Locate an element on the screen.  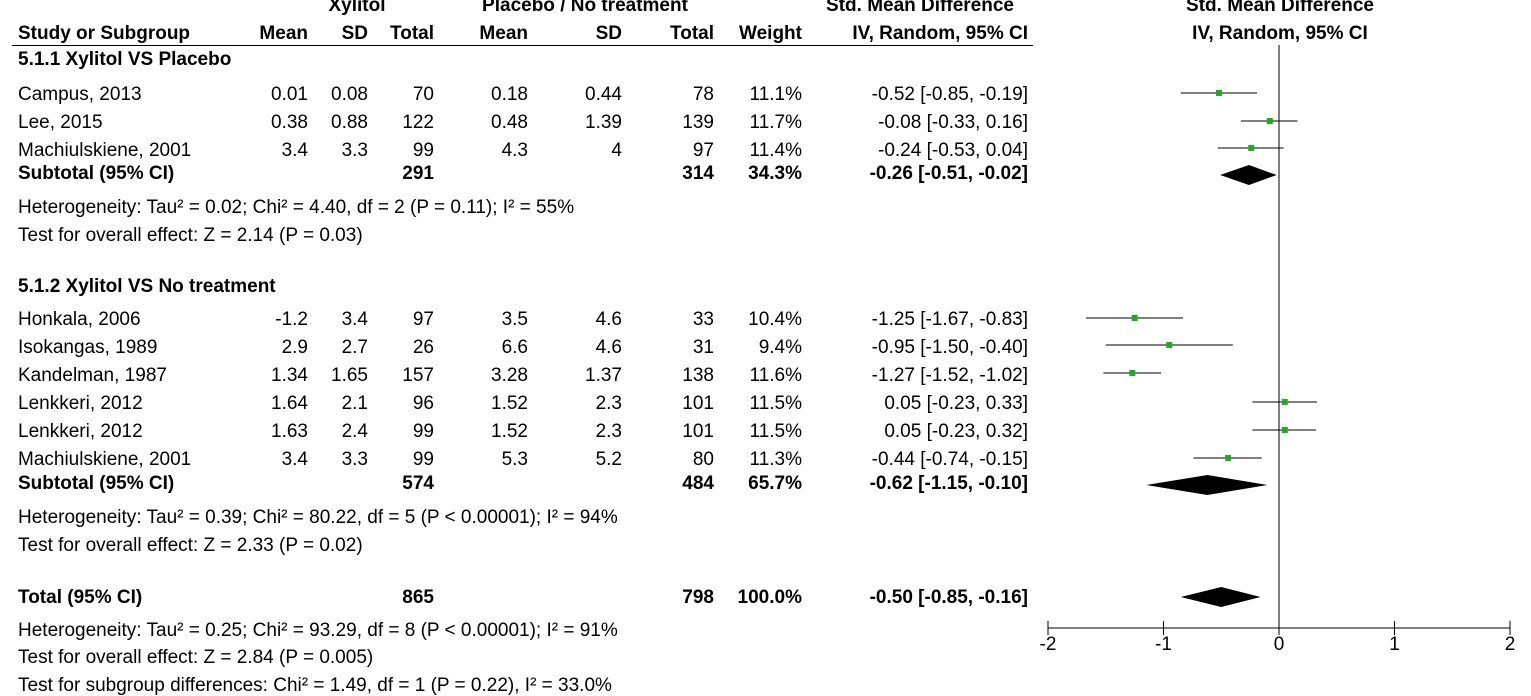
mean1: 0.01 is located at coordinates (289, 94).